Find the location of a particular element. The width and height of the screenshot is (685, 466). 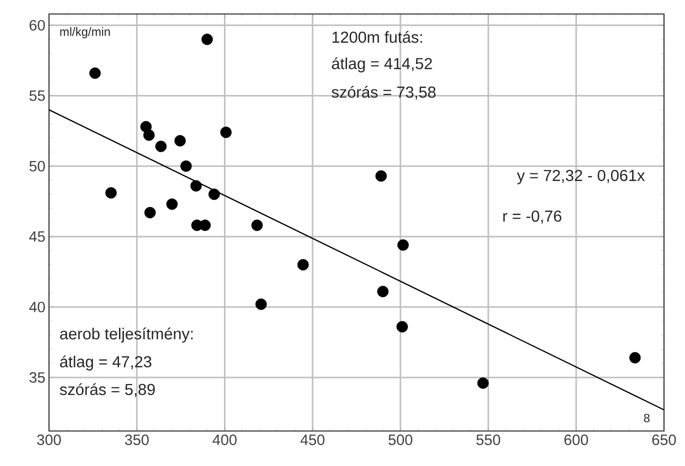

annotation: r = -0,76 is located at coordinates (532, 217).